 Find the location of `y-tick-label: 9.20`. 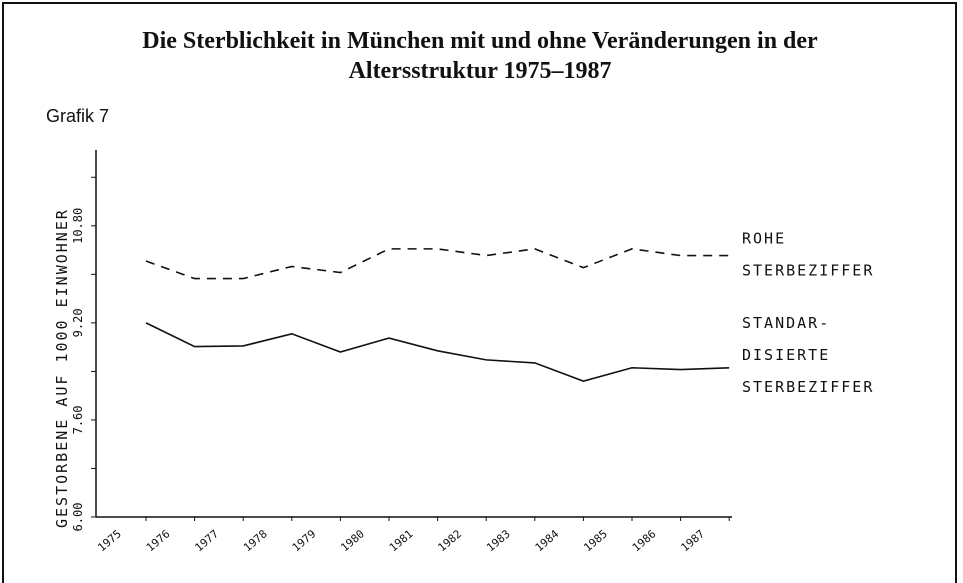

y-tick-label: 9.20 is located at coordinates (78, 322).